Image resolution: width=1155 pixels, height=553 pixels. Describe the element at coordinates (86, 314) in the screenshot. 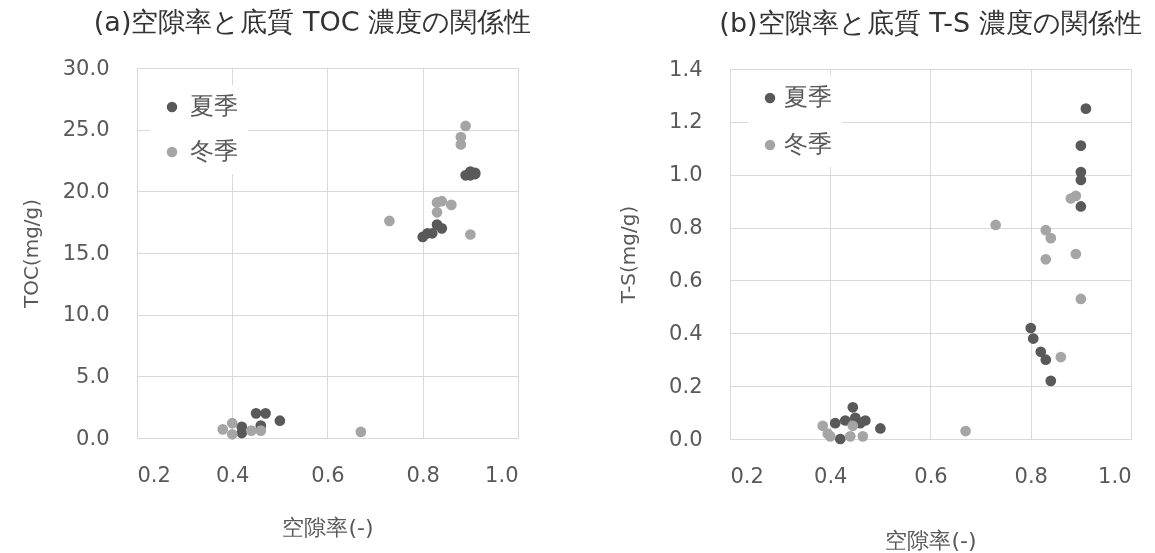

I see `y-tick-label: 10.0` at that location.